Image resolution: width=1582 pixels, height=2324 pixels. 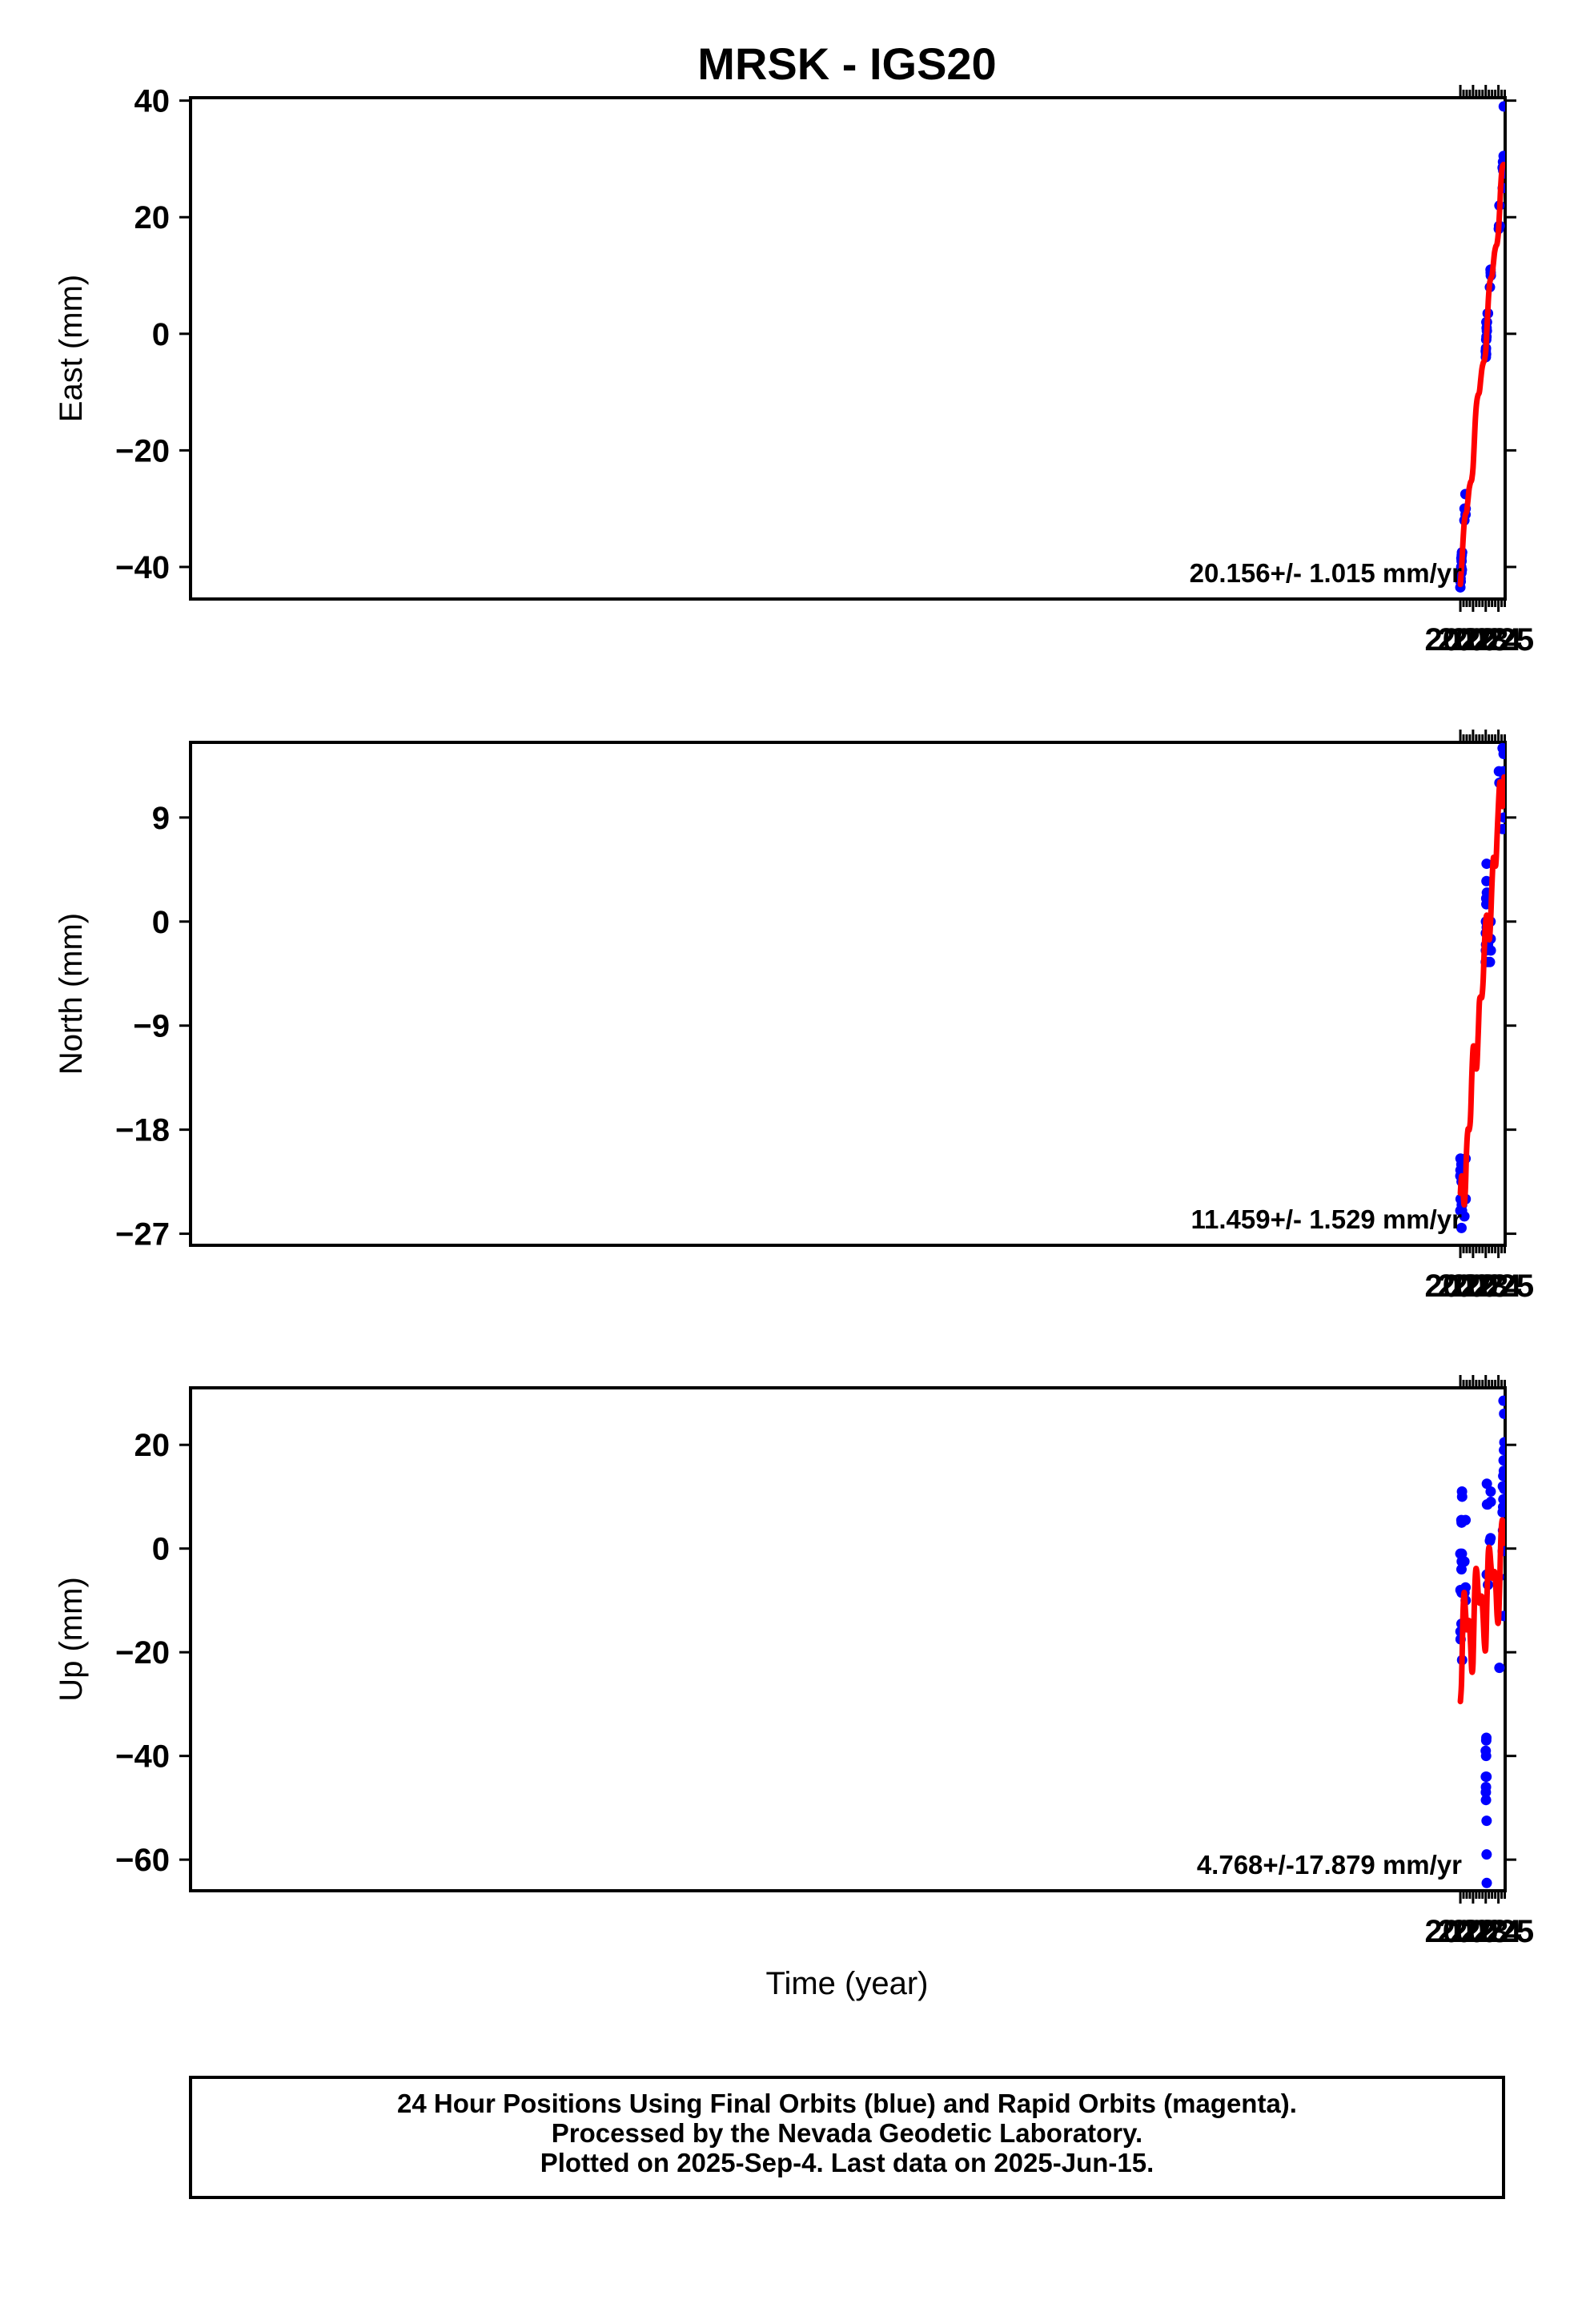 What do you see at coordinates (1461, 639) in the screenshot?
I see `east-xtick-label: 2022` at bounding box center [1461, 639].